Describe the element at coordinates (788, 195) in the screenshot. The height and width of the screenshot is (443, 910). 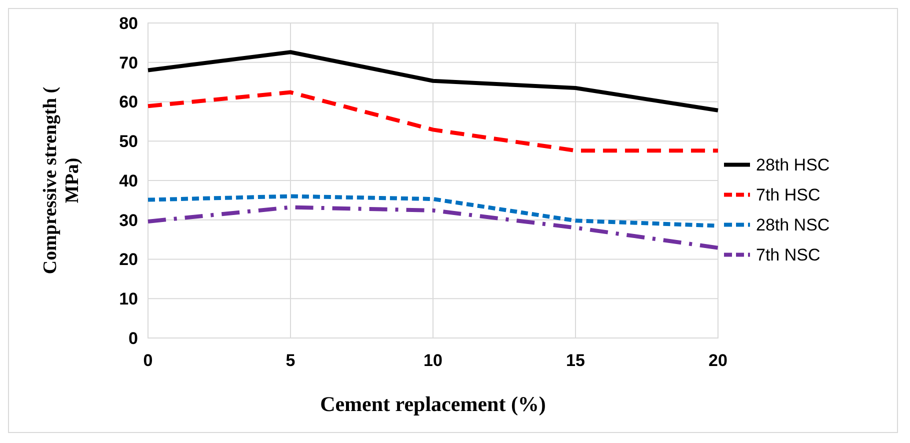
I see `legend-label: 7th HSC` at that location.